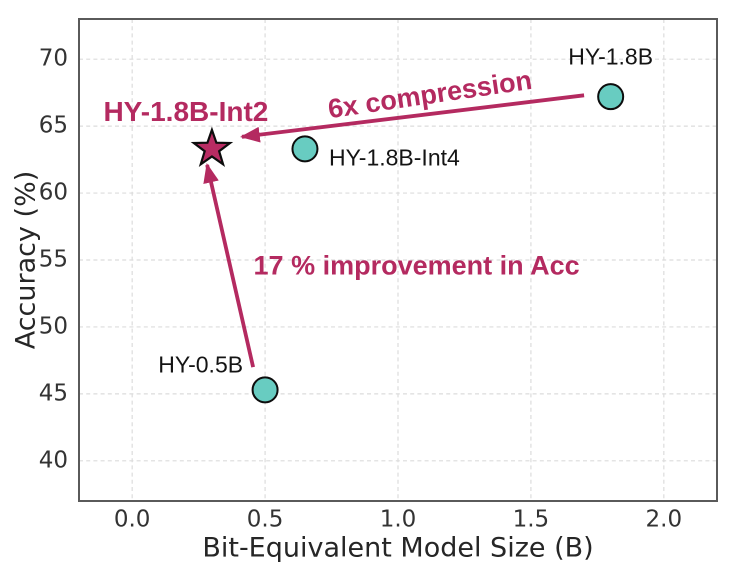 This screenshot has height=583, width=740. What do you see at coordinates (53, 460) in the screenshot?
I see `y-tick-40: 40` at bounding box center [53, 460].